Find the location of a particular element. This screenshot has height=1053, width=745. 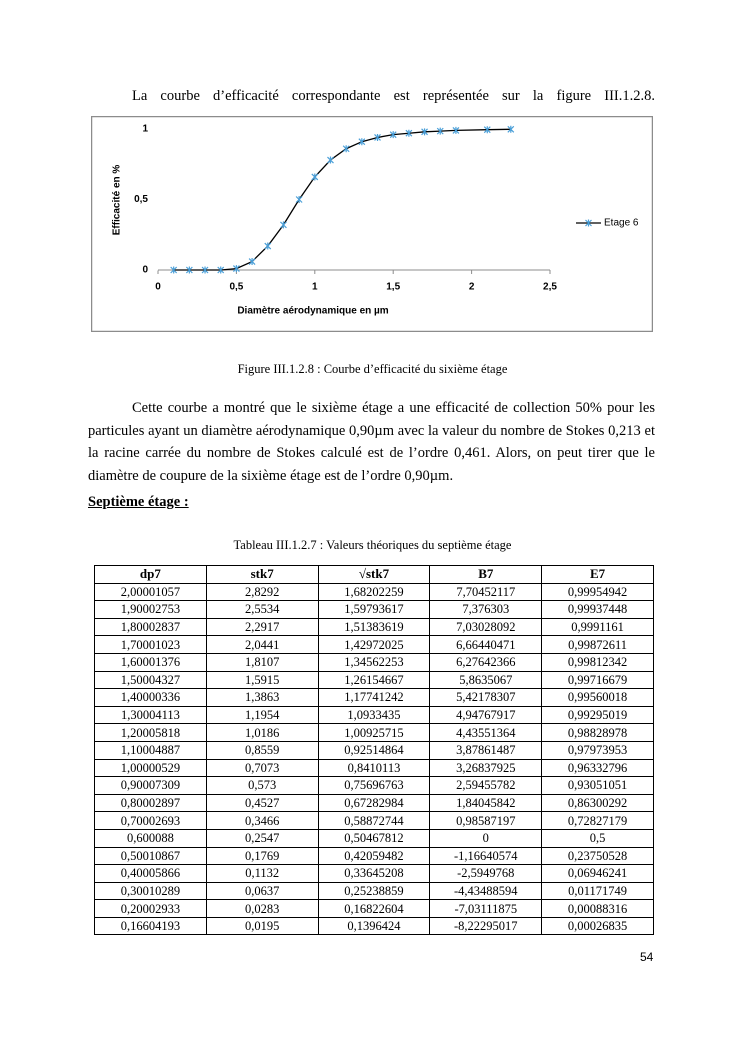

table-cell: 0,600088 is located at coordinates (150, 838).